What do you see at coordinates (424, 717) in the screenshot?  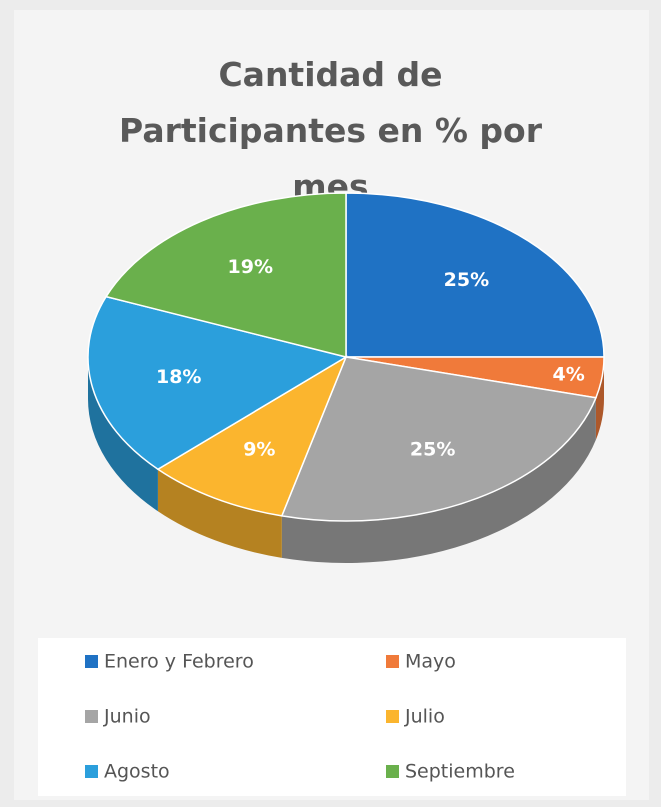 I see `legend-label: Julio` at bounding box center [424, 717].